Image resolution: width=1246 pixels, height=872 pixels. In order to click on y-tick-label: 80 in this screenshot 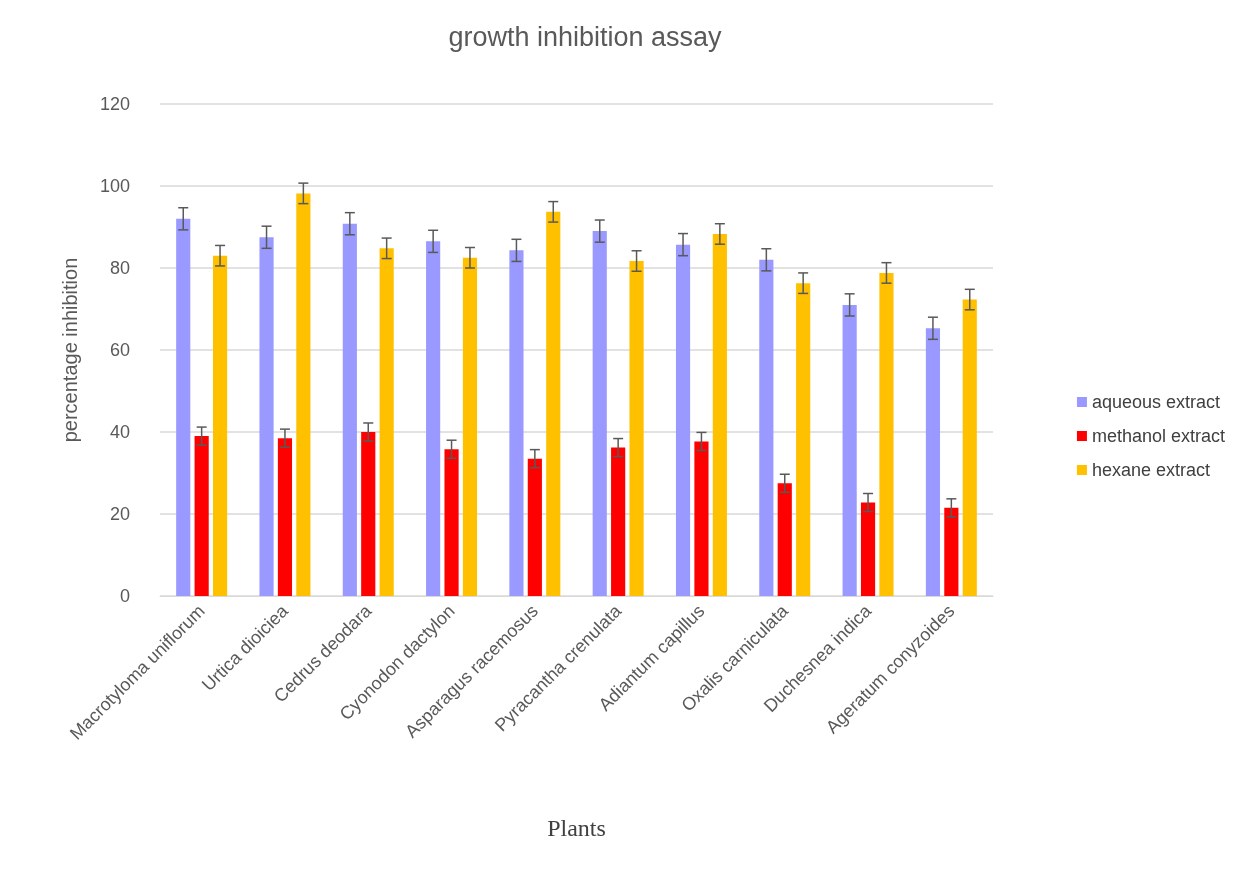, I will do `click(119, 268)`.